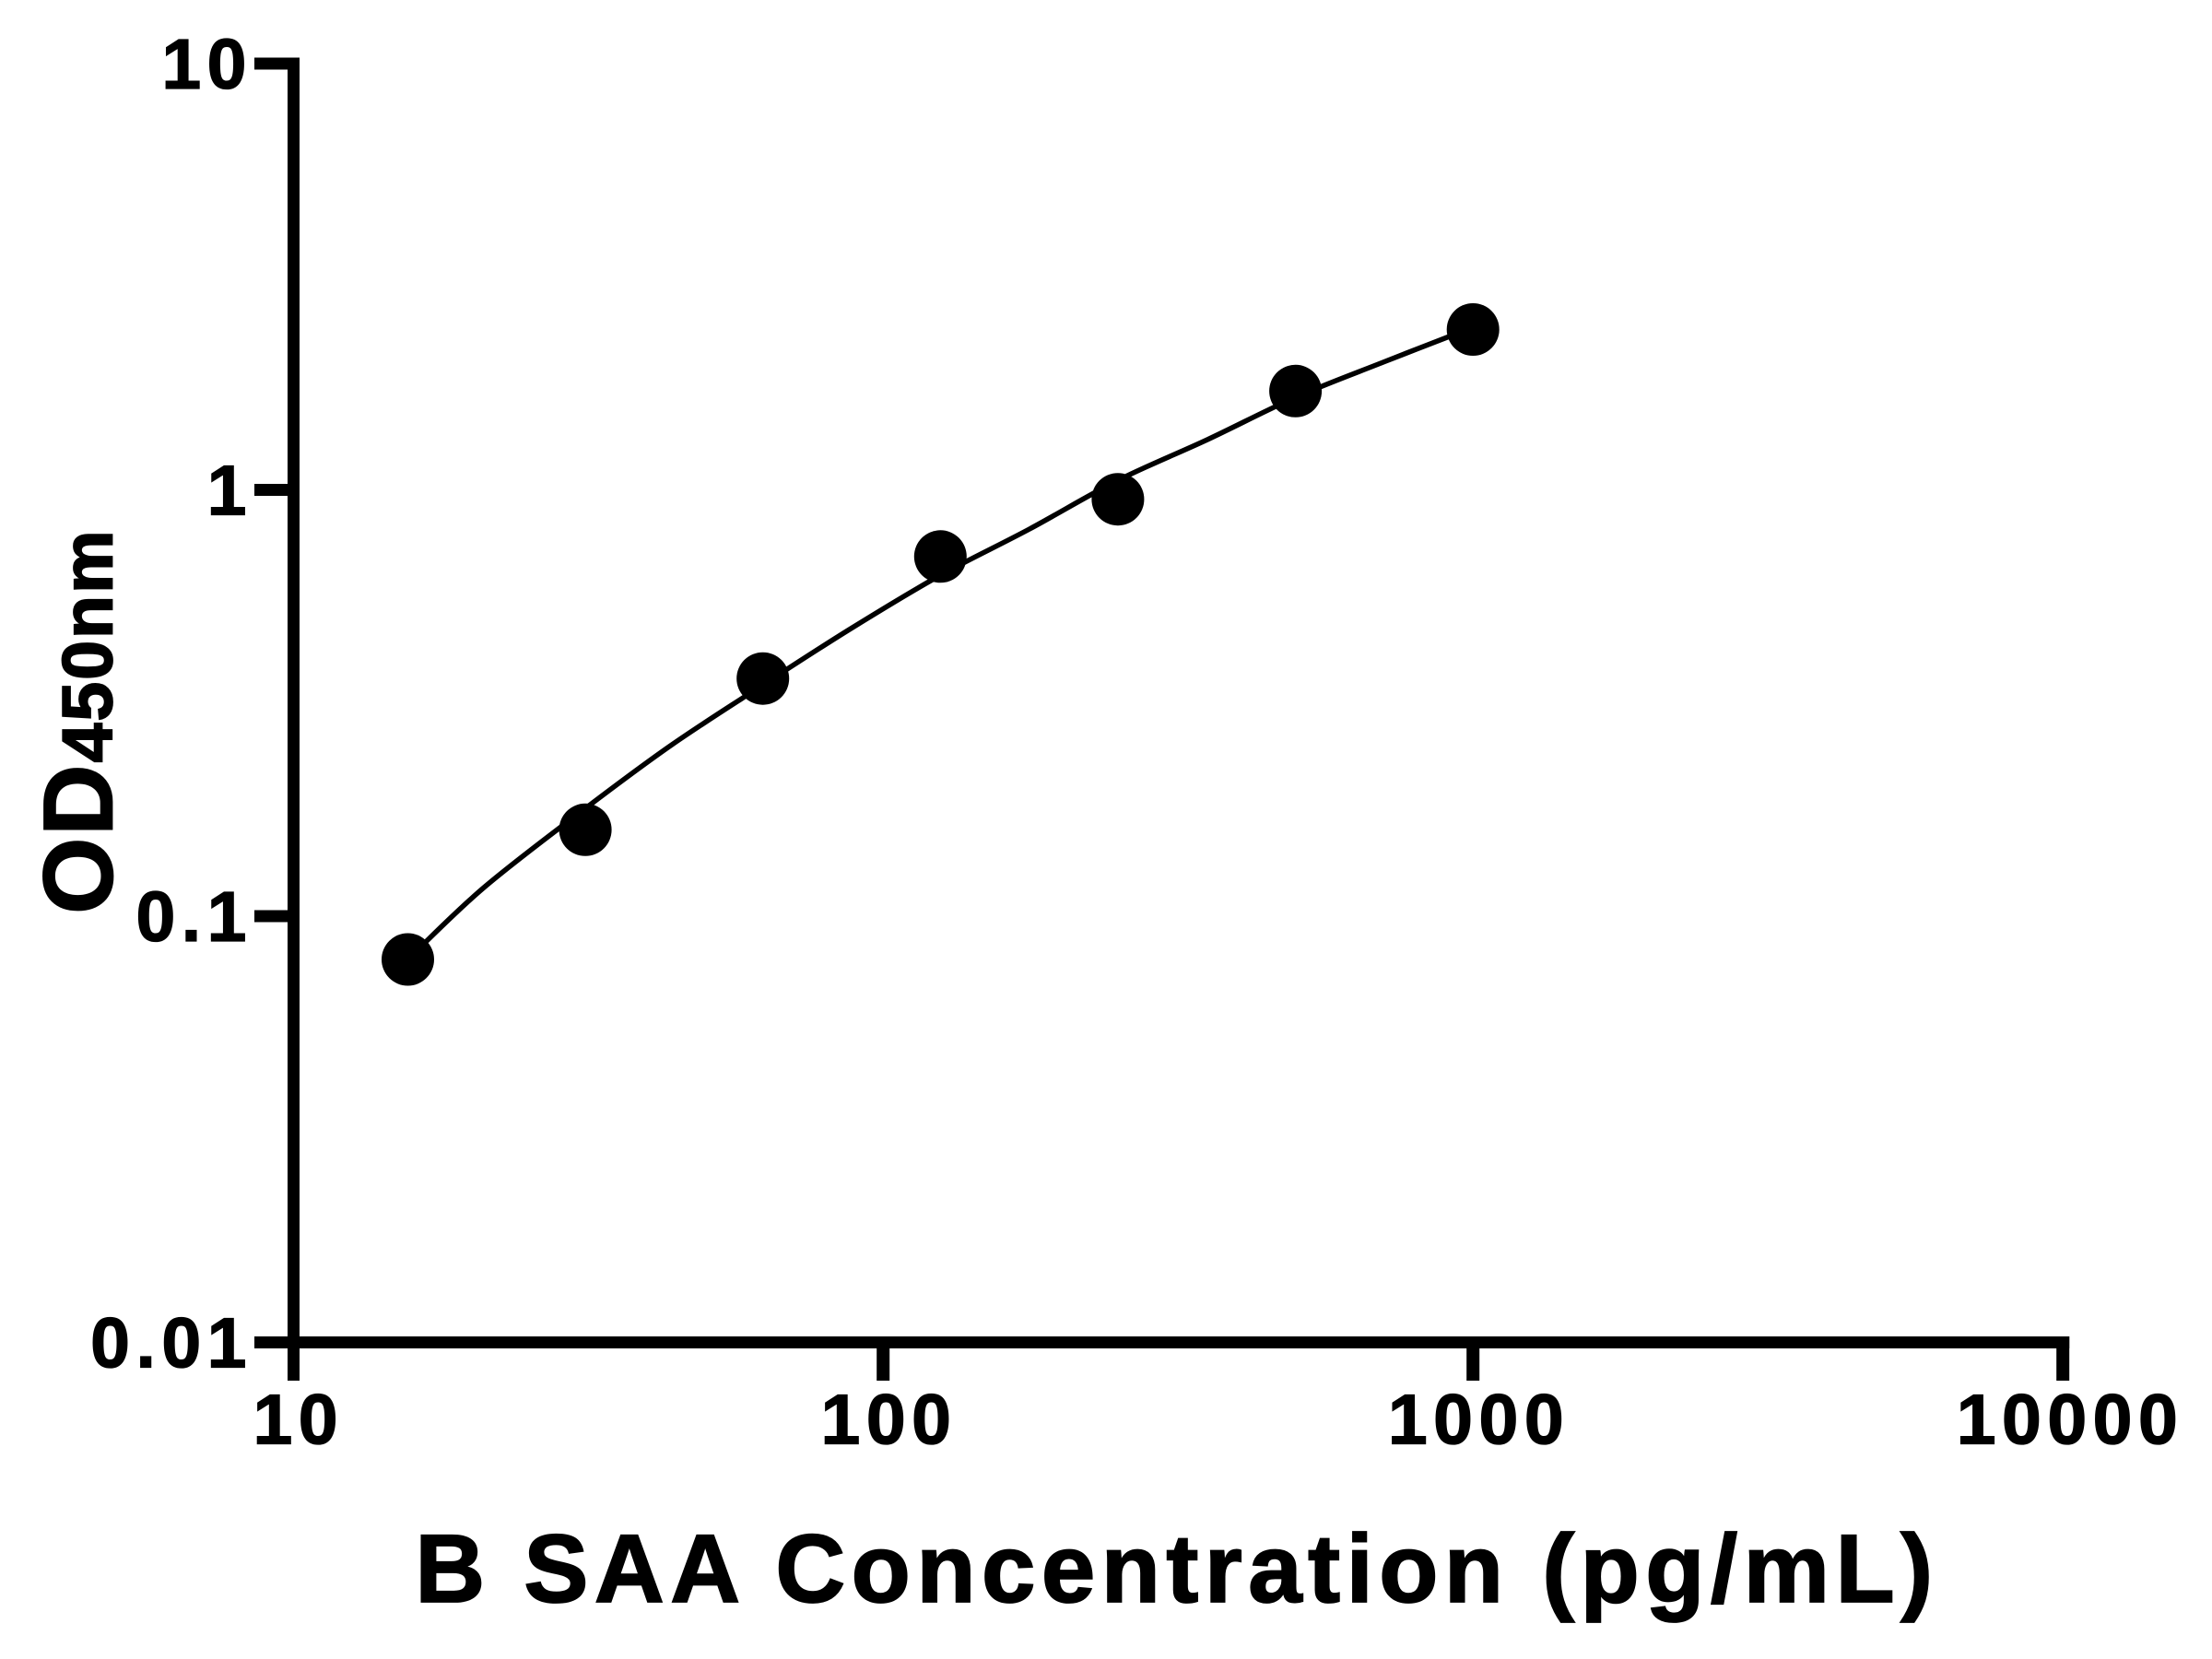 The image size is (2212, 1659). Describe the element at coordinates (230, 491) in the screenshot. I see `svg-text: 1` at that location.